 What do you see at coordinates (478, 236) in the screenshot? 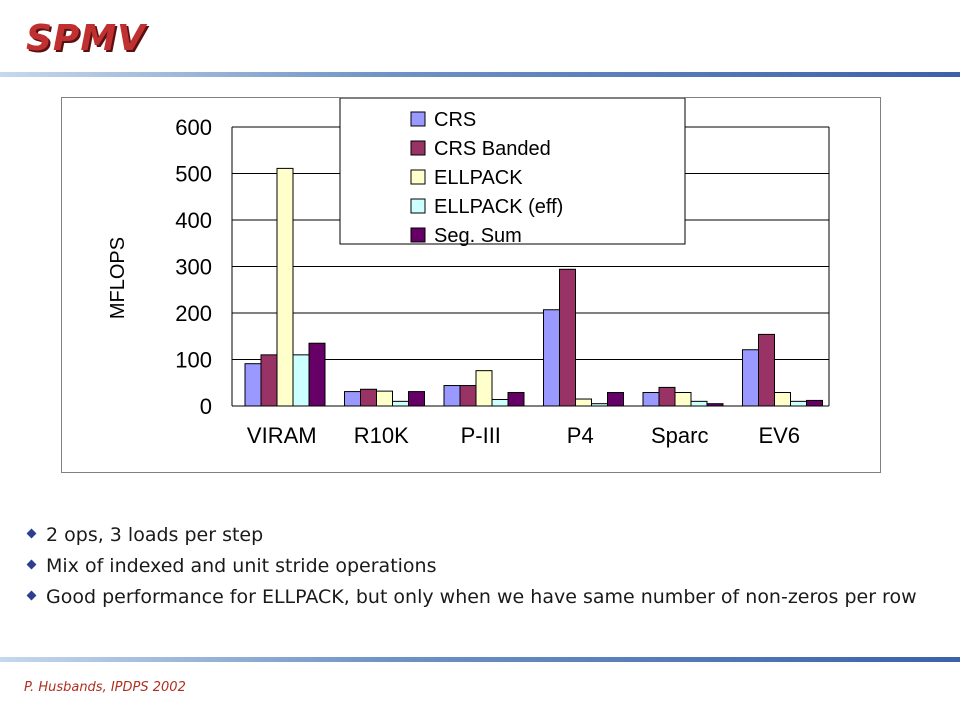
I see `legend-label: Seg. Sum` at bounding box center [478, 236].